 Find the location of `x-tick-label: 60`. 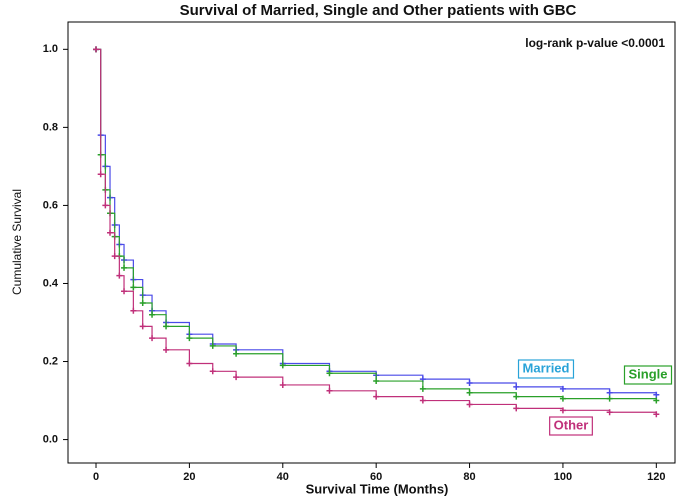

x-tick-label: 60 is located at coordinates (376, 477).